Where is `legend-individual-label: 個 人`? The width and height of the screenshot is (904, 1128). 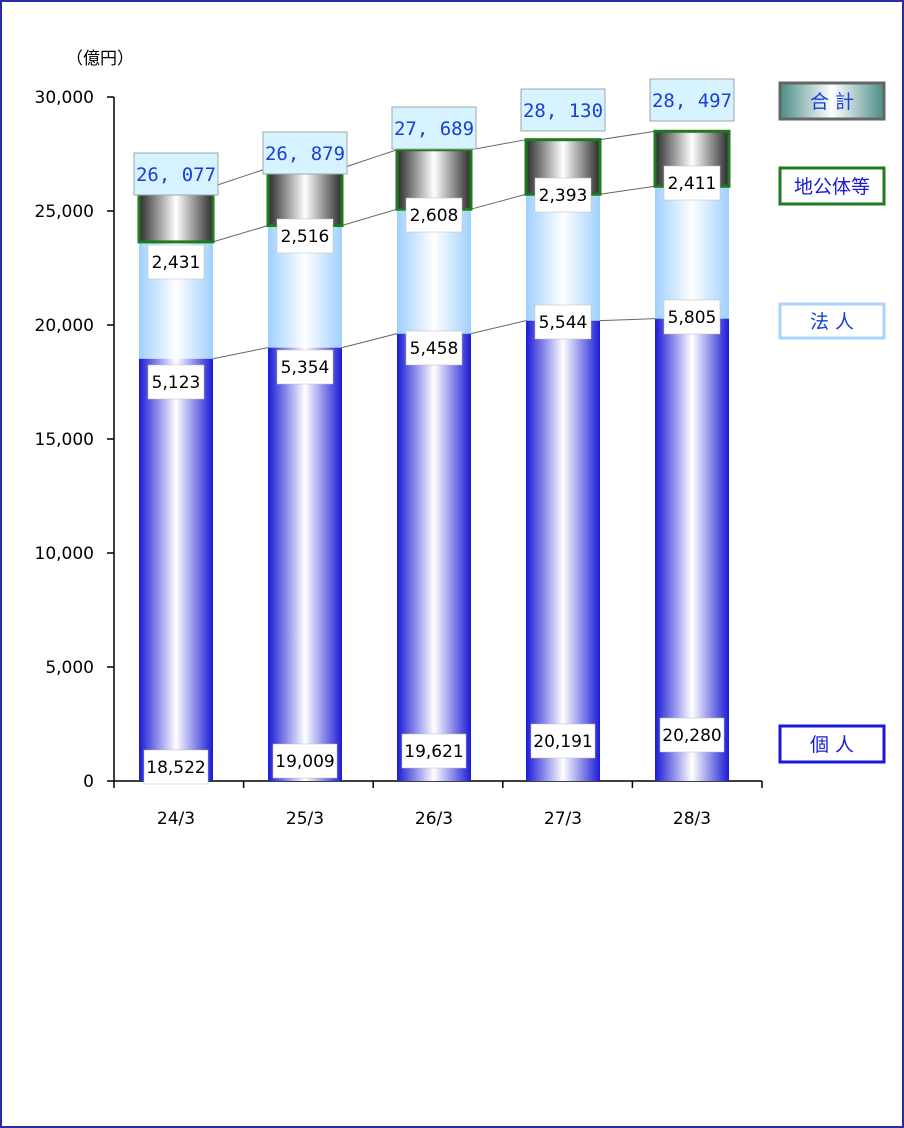 legend-individual-label: 個 人 is located at coordinates (832, 745).